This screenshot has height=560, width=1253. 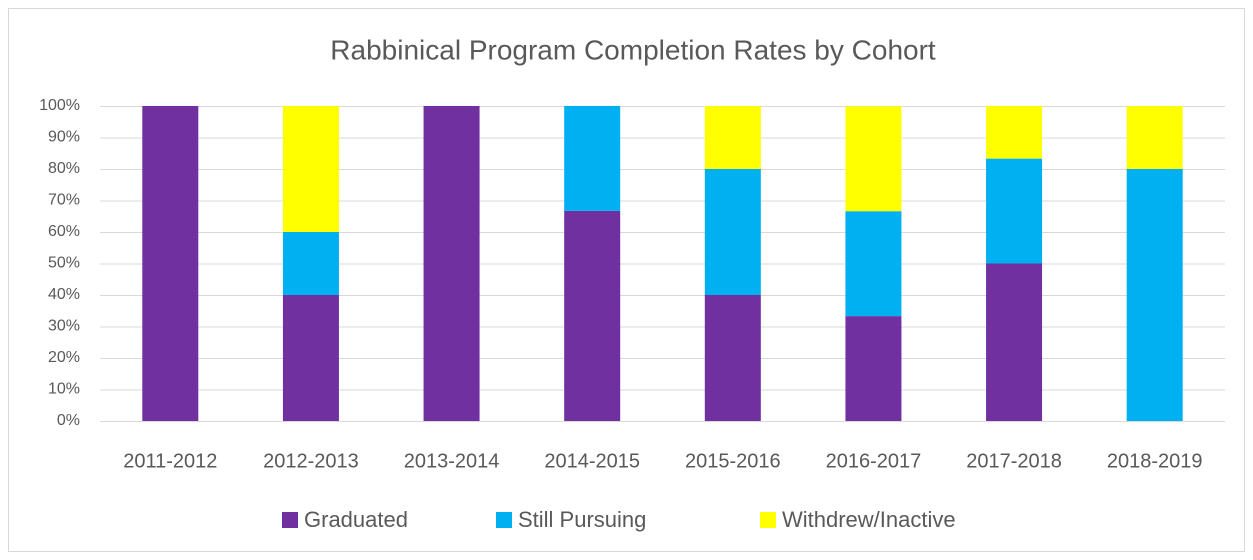 What do you see at coordinates (1014, 461) in the screenshot?
I see `x-tick-label: 2017-2018` at bounding box center [1014, 461].